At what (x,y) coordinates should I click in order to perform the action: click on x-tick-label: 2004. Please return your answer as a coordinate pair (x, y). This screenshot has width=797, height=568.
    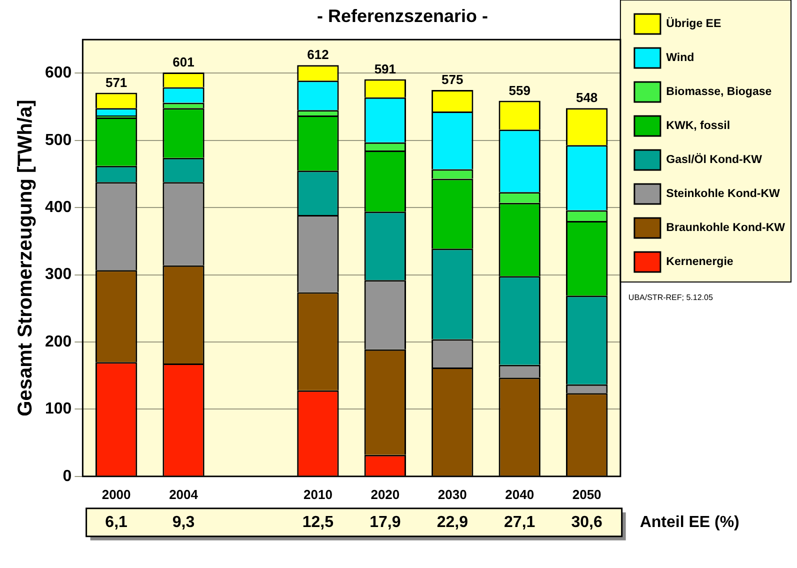
    Looking at the image, I should click on (184, 494).